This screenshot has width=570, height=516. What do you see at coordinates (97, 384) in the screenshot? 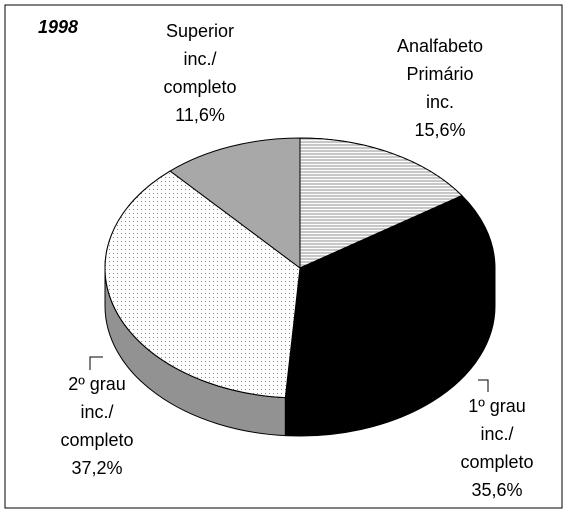
I see `slice-label: 2º grau` at bounding box center [97, 384].